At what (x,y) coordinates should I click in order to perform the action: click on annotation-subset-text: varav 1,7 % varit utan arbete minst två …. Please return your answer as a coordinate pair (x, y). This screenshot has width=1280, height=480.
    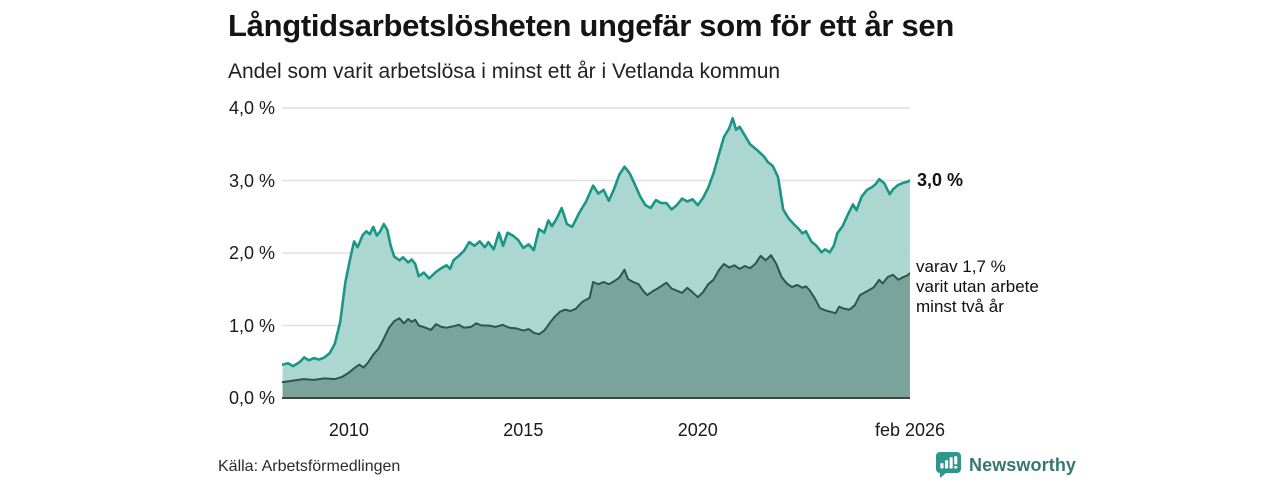
    Looking at the image, I should click on (977, 287).